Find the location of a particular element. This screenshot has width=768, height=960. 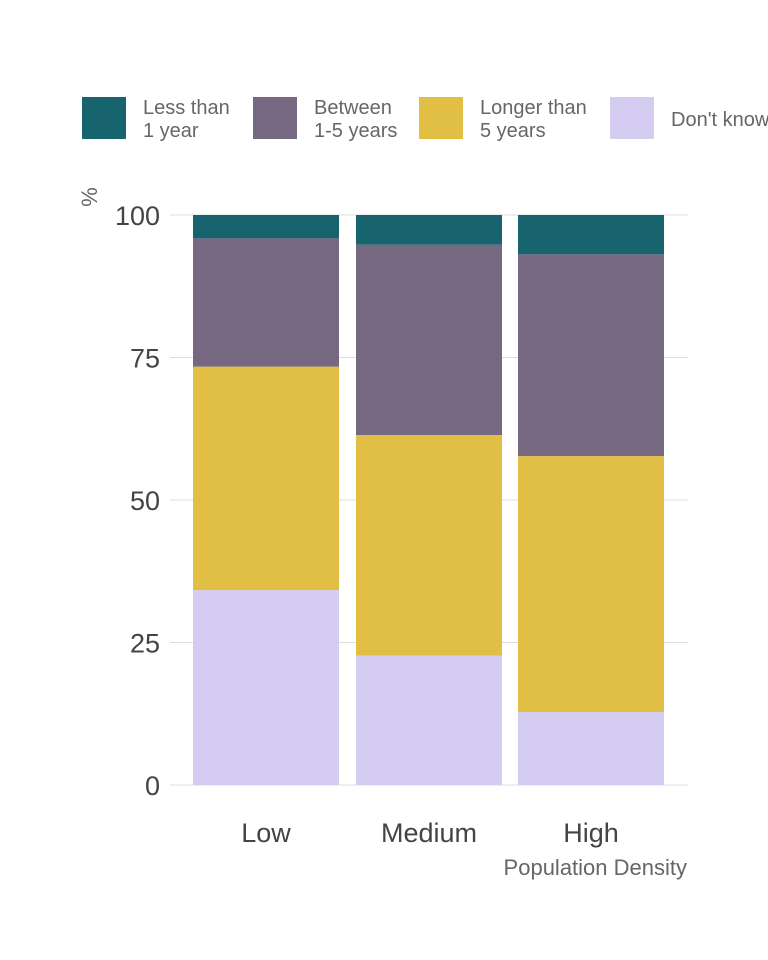

x-tick-label-low: Low is located at coordinates (266, 833).